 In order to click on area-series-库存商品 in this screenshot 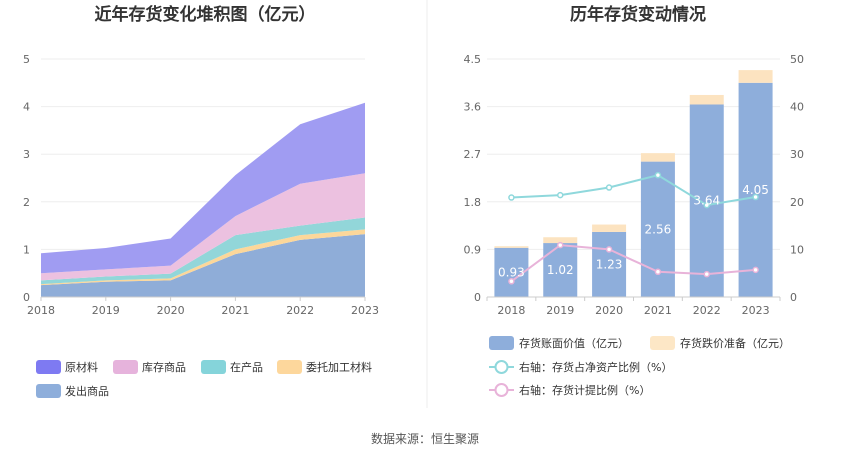, I will do `click(203, 227)`.